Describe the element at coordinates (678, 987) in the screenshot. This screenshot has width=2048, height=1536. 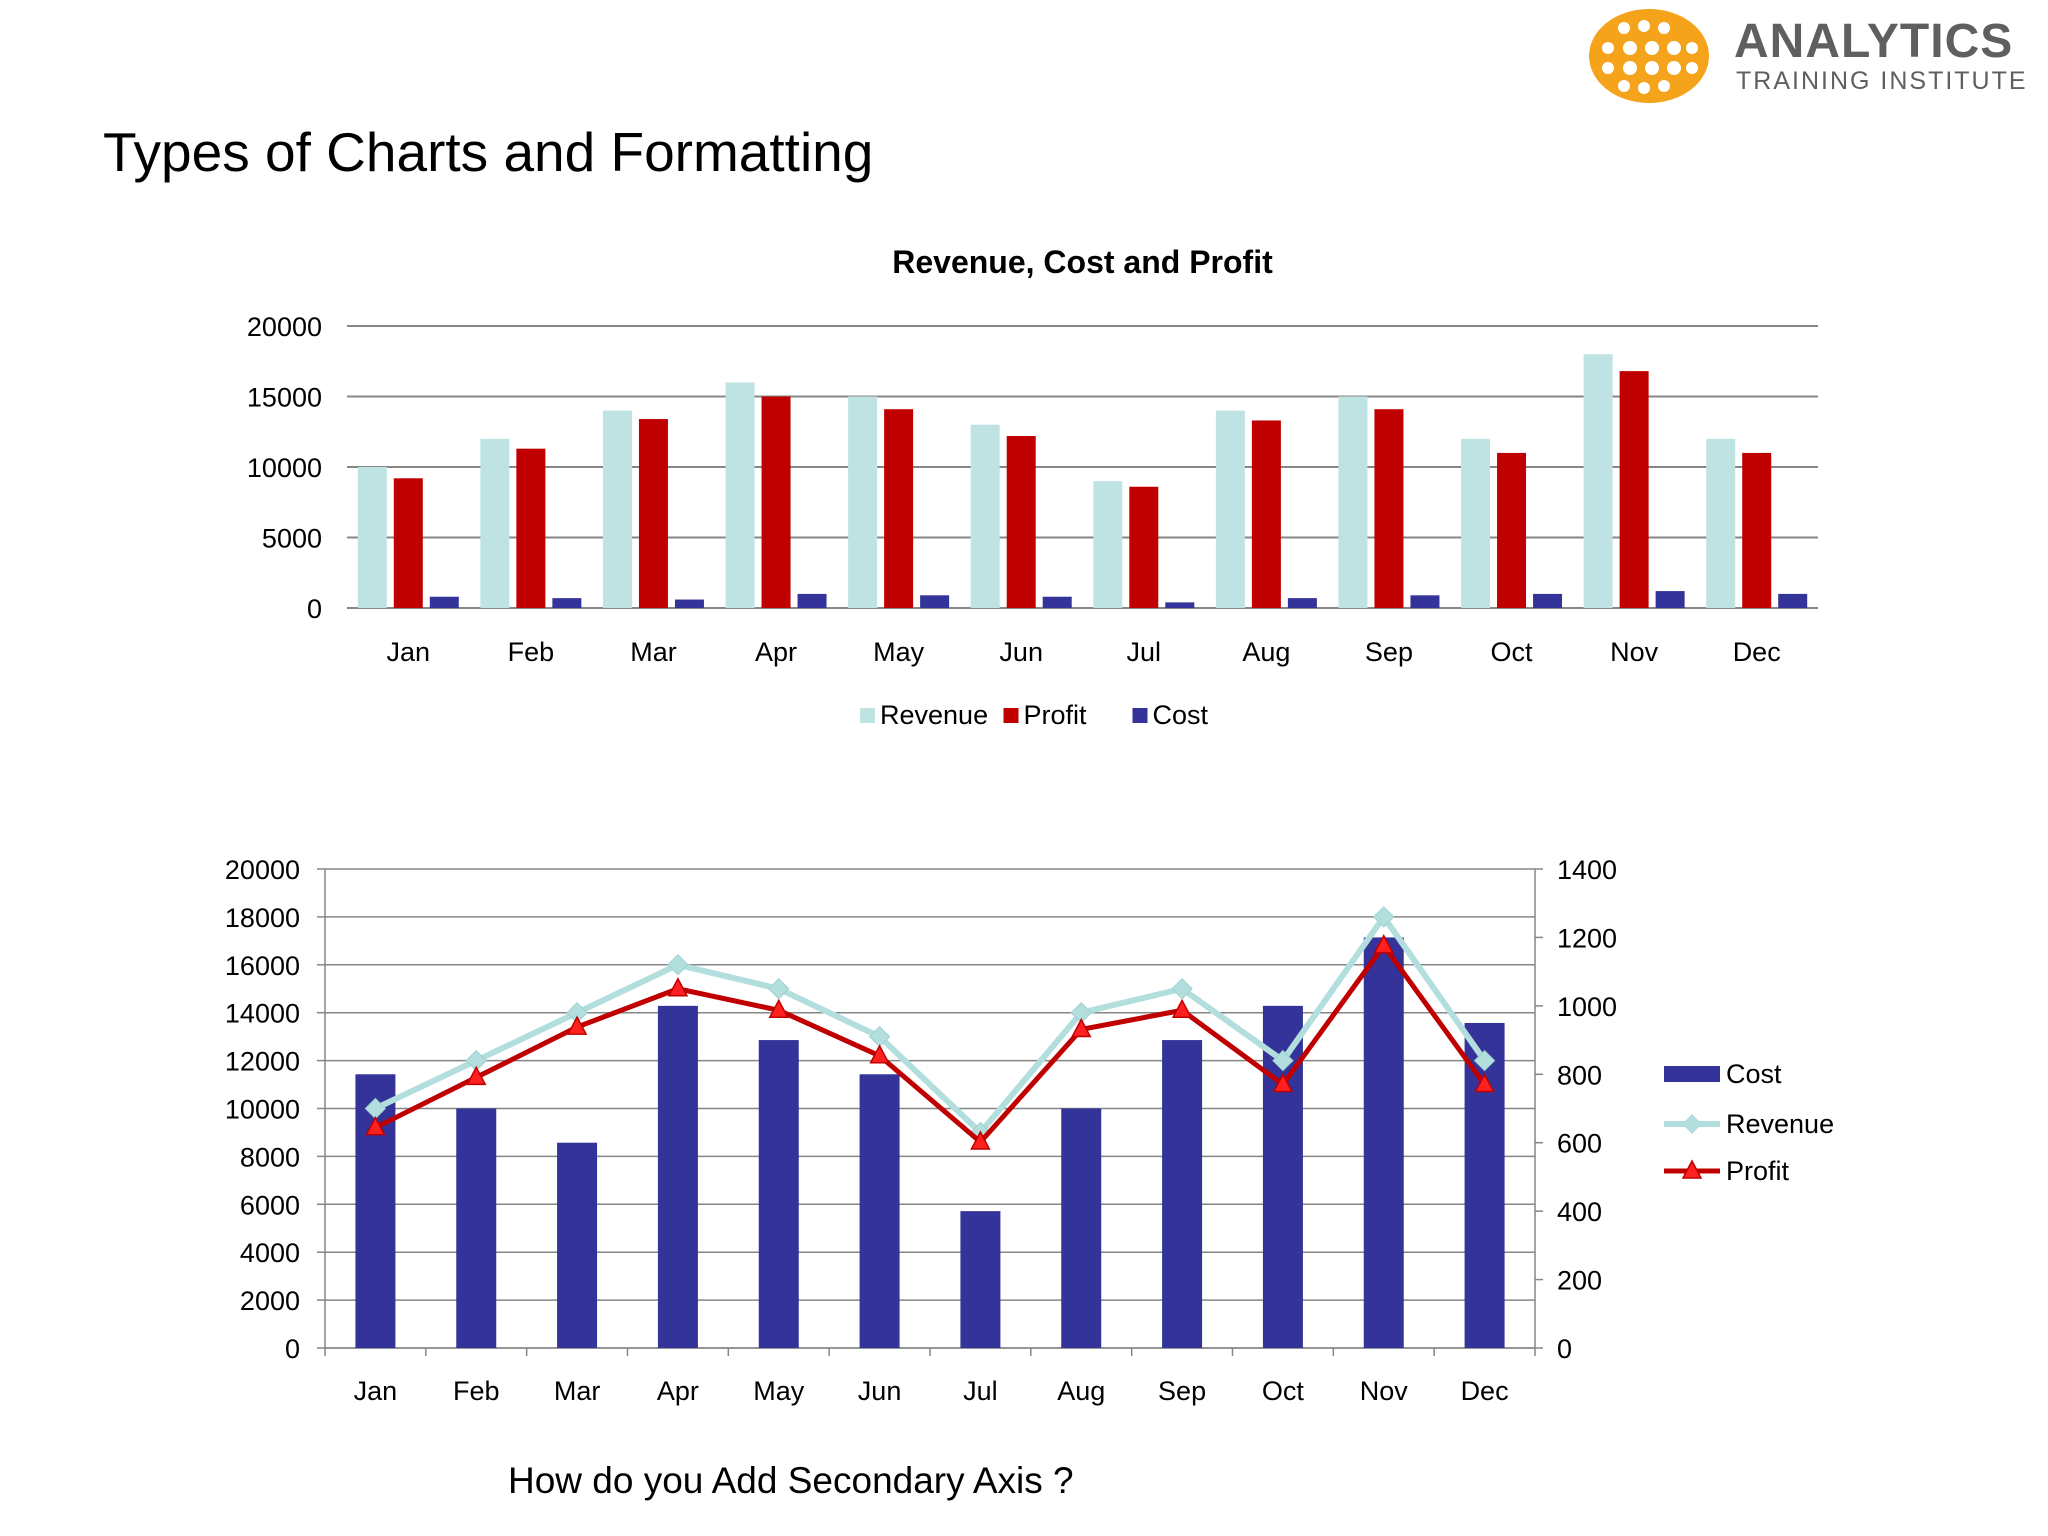
I see `marker-profit-apr` at that location.